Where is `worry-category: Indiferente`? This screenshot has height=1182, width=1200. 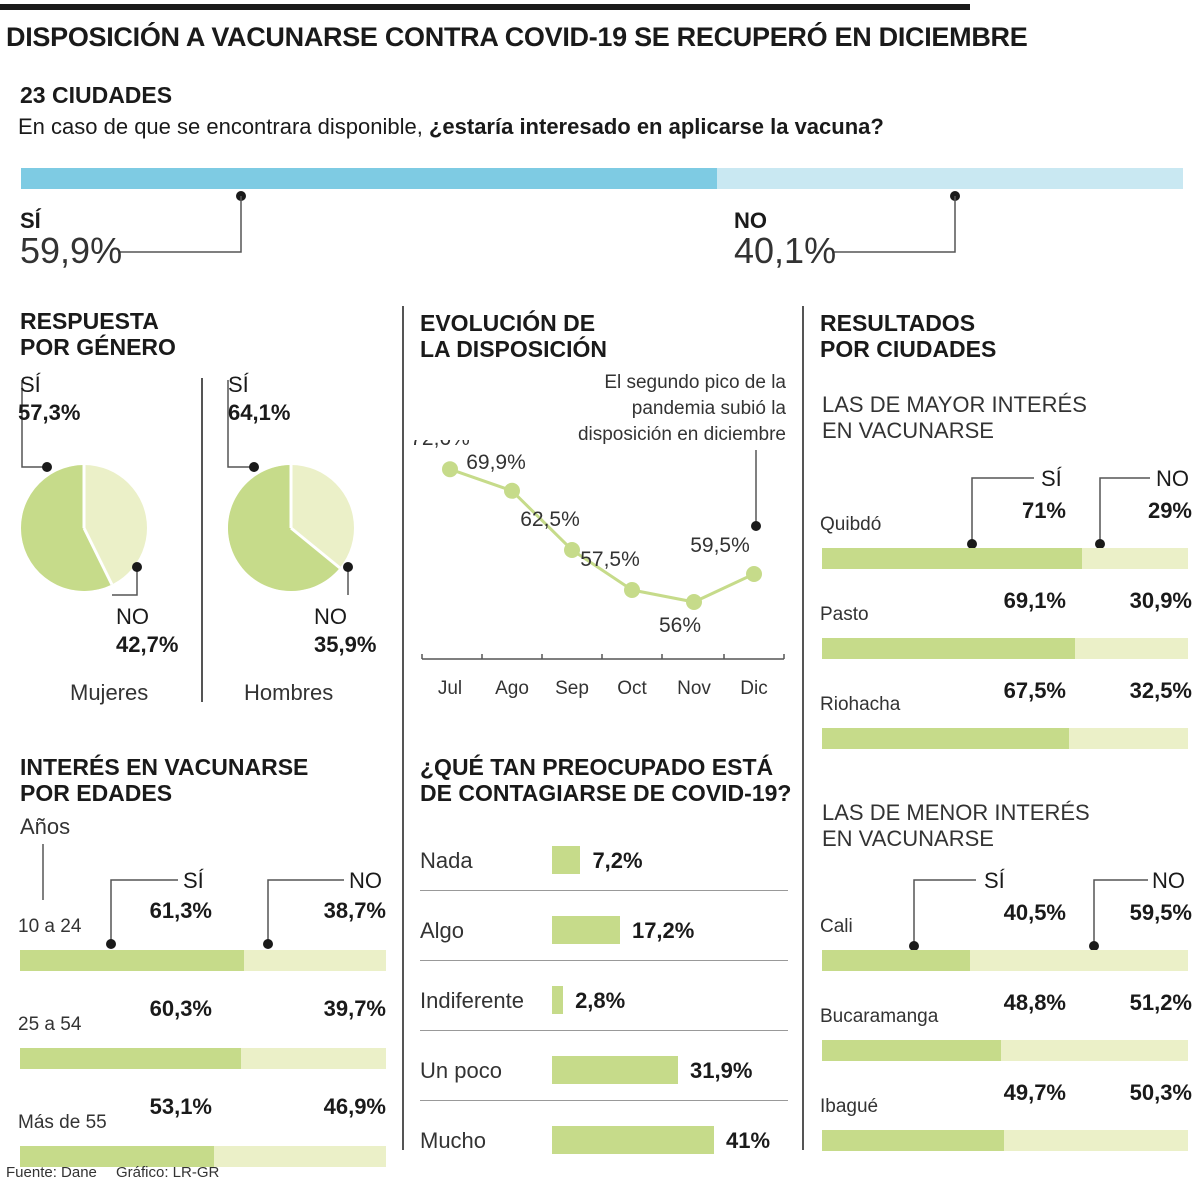 worry-category: Indiferente is located at coordinates (472, 1000).